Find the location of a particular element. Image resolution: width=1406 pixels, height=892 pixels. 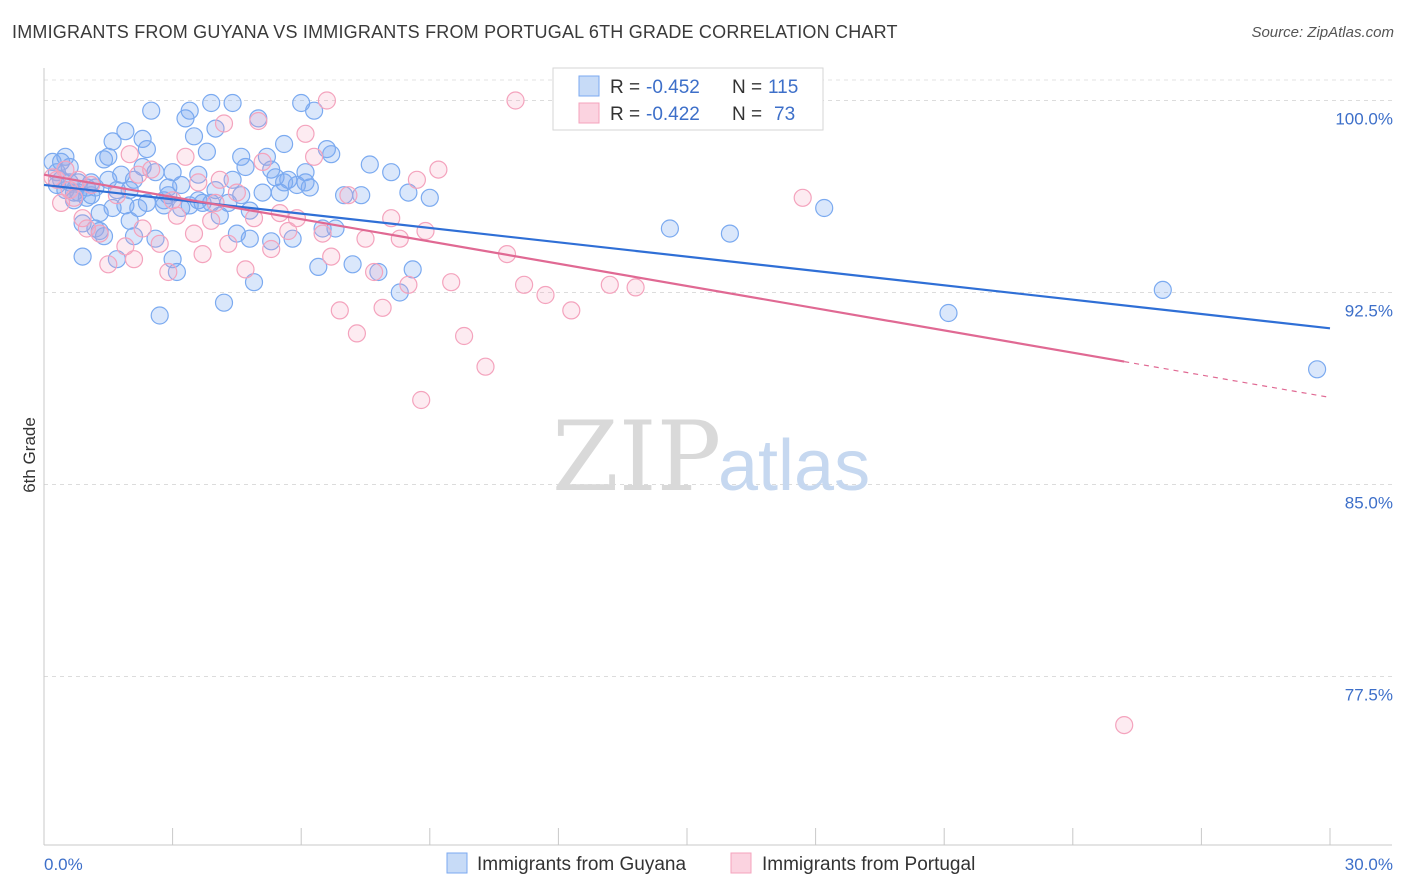

stats-n-value-portugal: 73 is located at coordinates (784, 114).